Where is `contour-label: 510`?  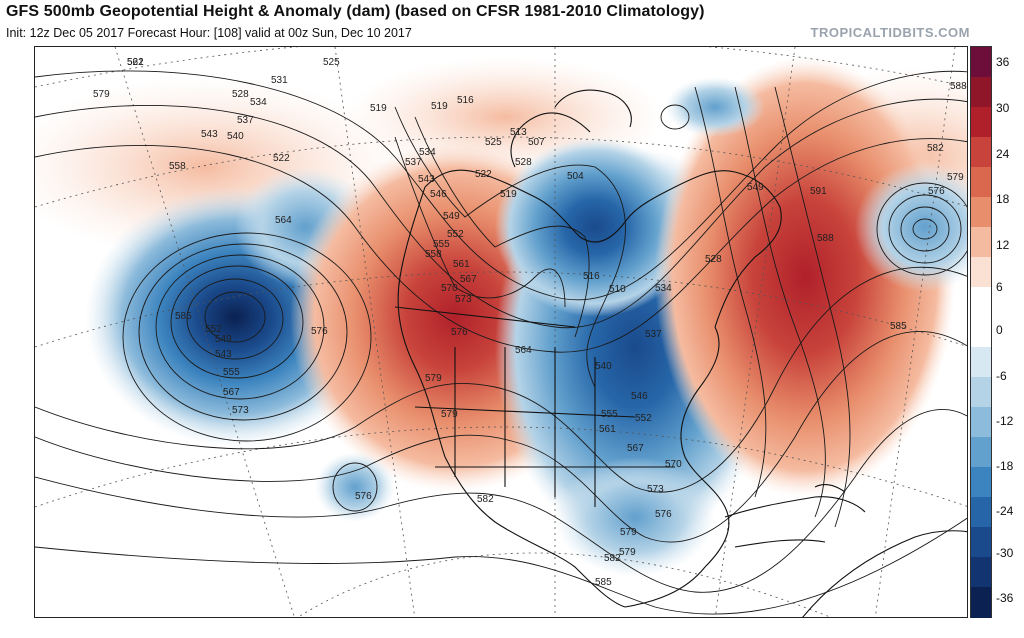
contour-label: 510 is located at coordinates (617, 289).